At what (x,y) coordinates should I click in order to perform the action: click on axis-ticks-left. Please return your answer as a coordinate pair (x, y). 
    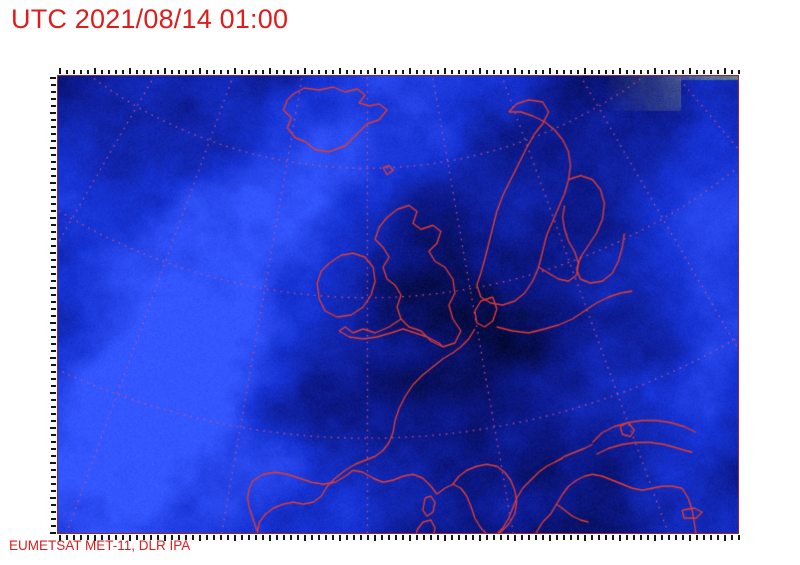
    Looking at the image, I should click on (53, 304).